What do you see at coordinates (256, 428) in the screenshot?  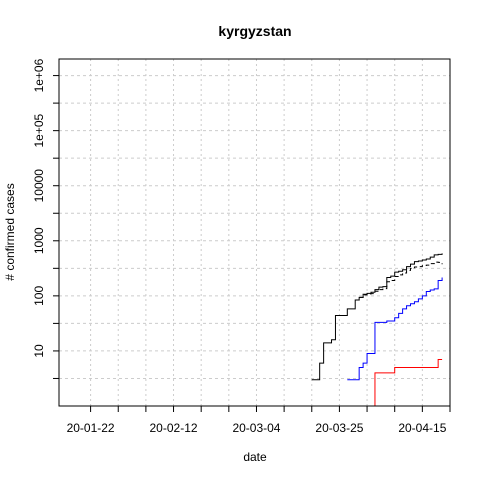 I see `x-tick-label: 20-03-04` at bounding box center [256, 428].